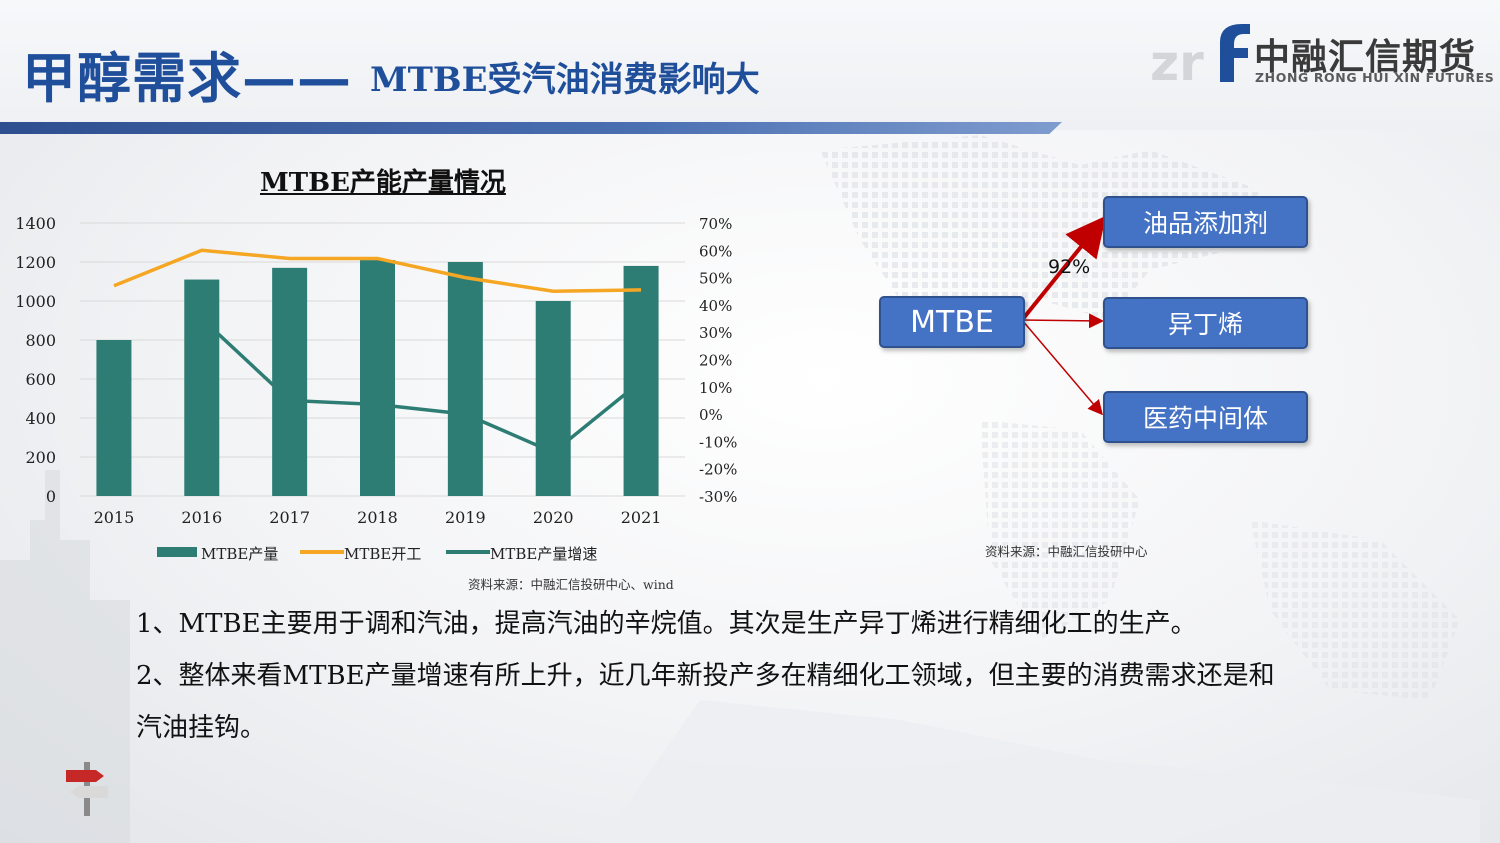 Image resolution: width=1500 pixels, height=843 pixels. What do you see at coordinates (383, 183) in the screenshot?
I see `chart-title: MTBE产能产量情况` at bounding box center [383, 183].